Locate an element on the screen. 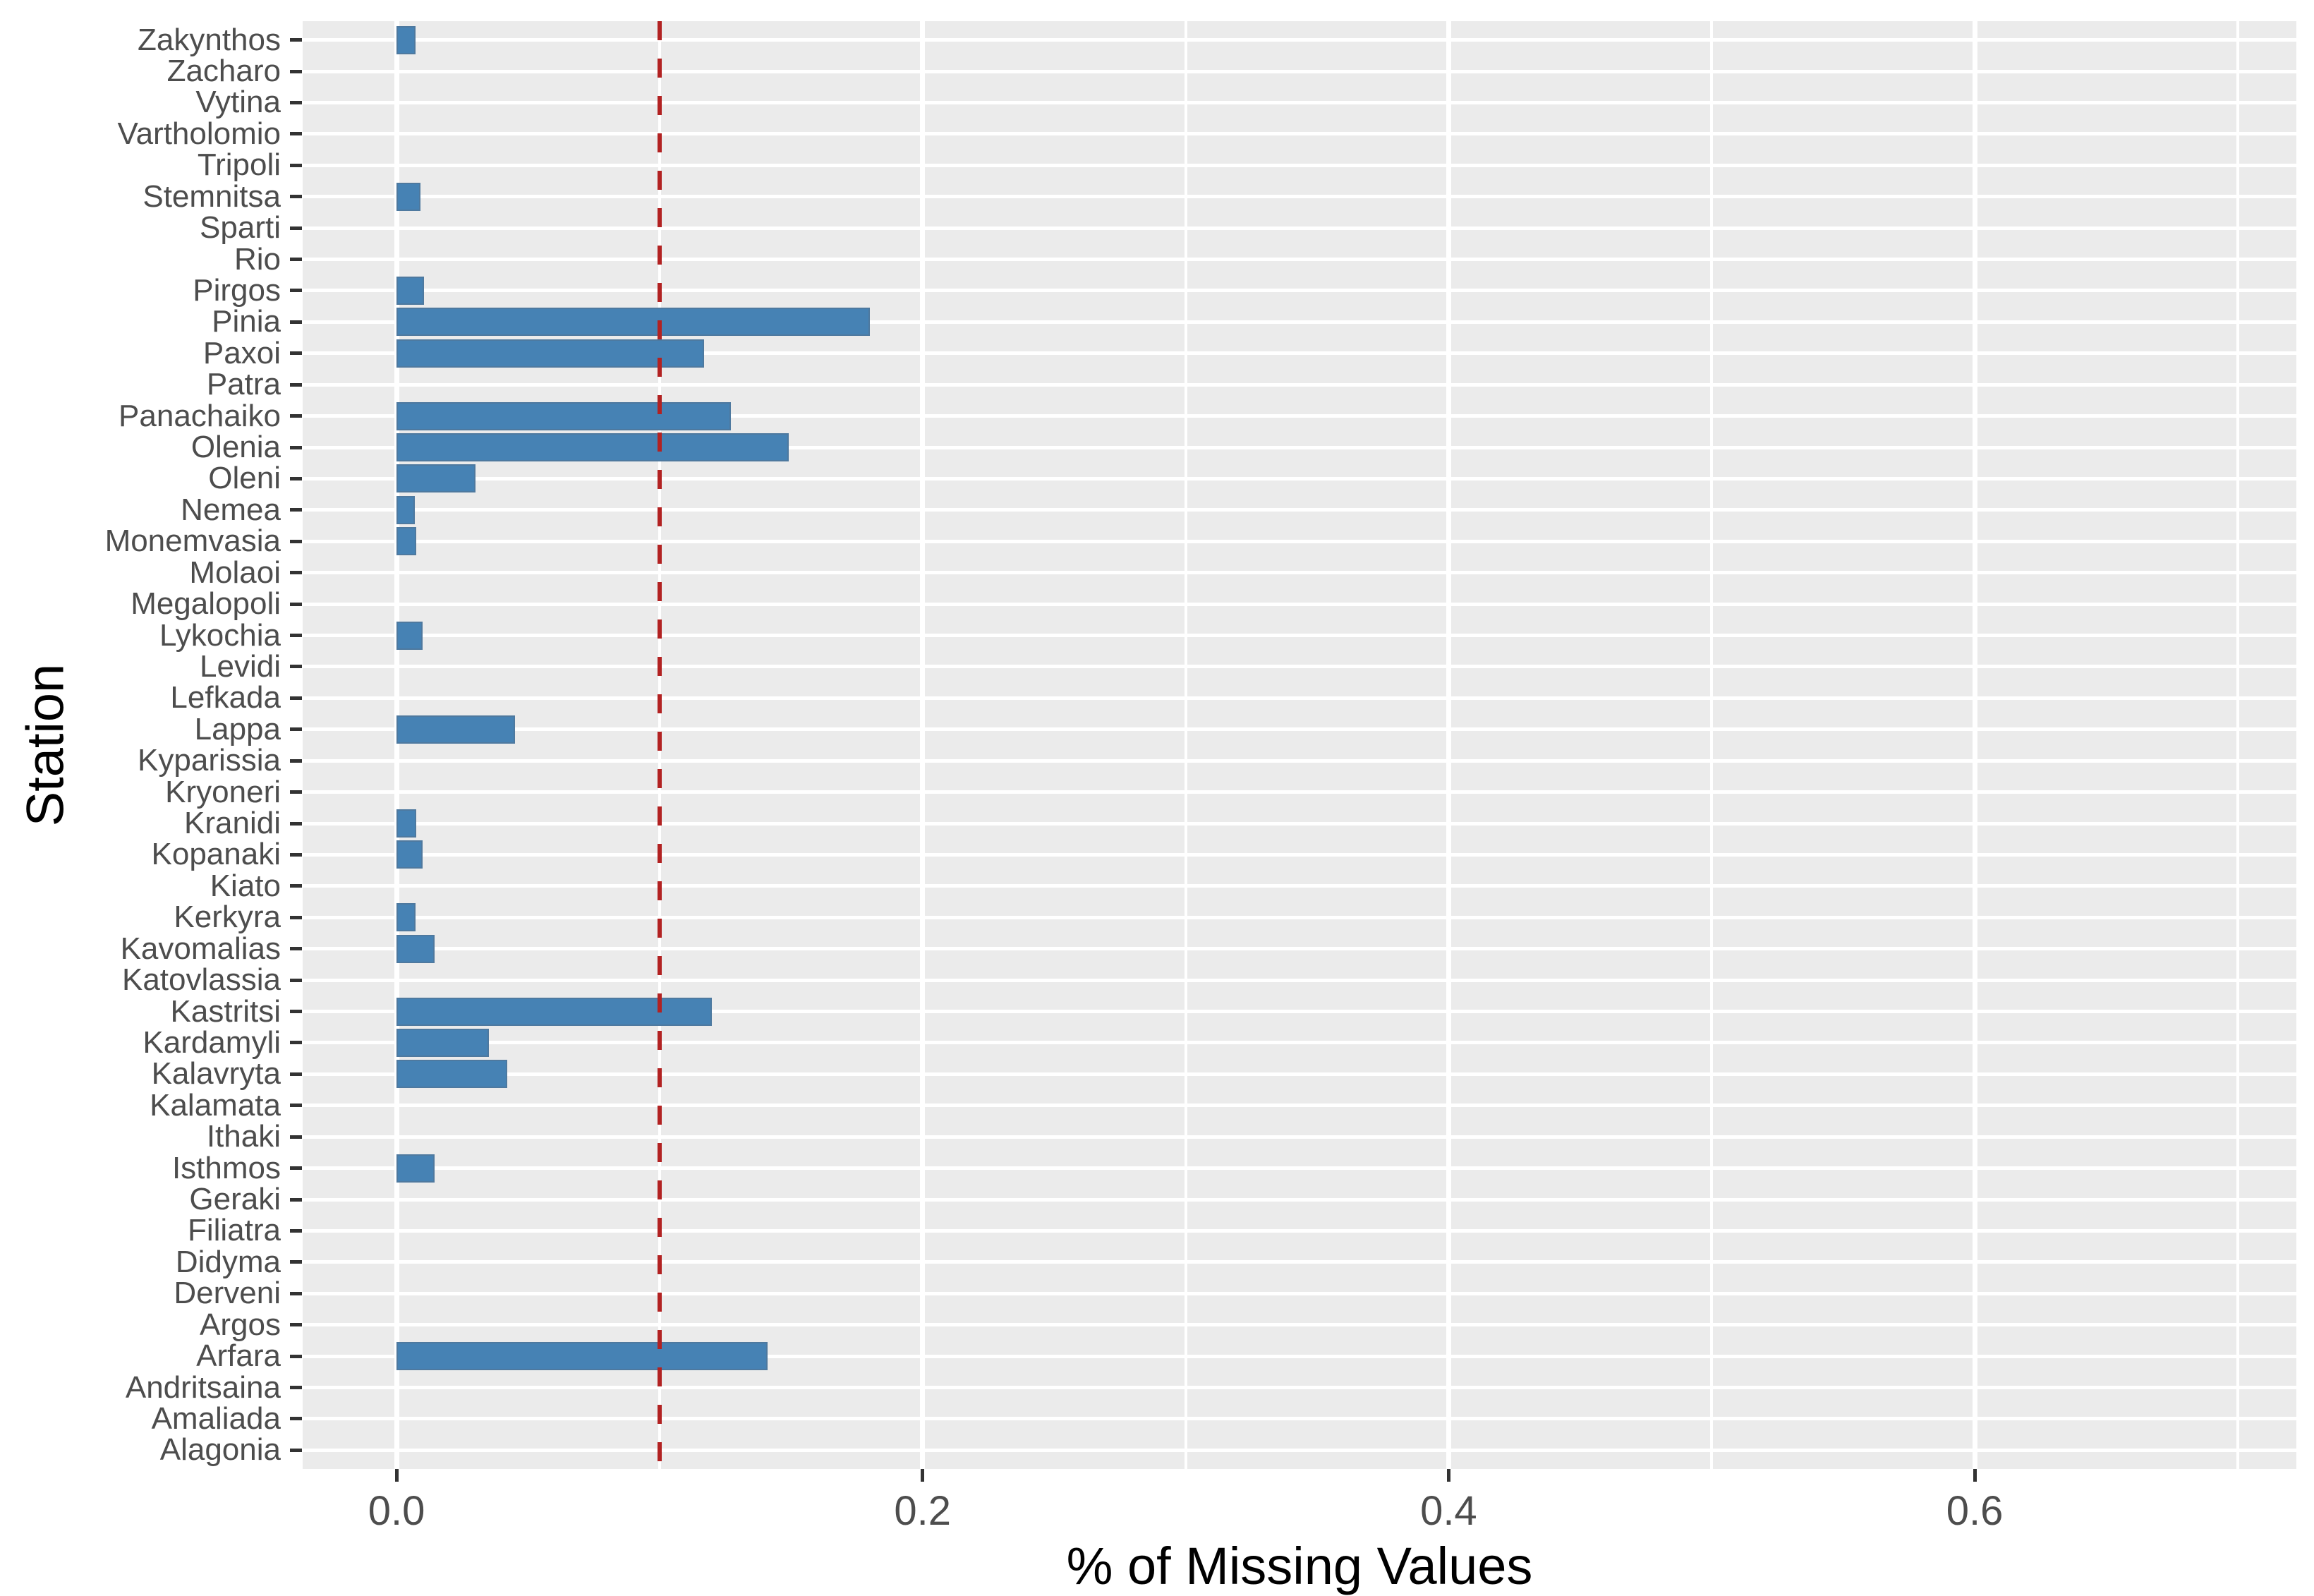 This screenshot has height=1596, width=2314. y-tick-label: Patra is located at coordinates (243, 385).